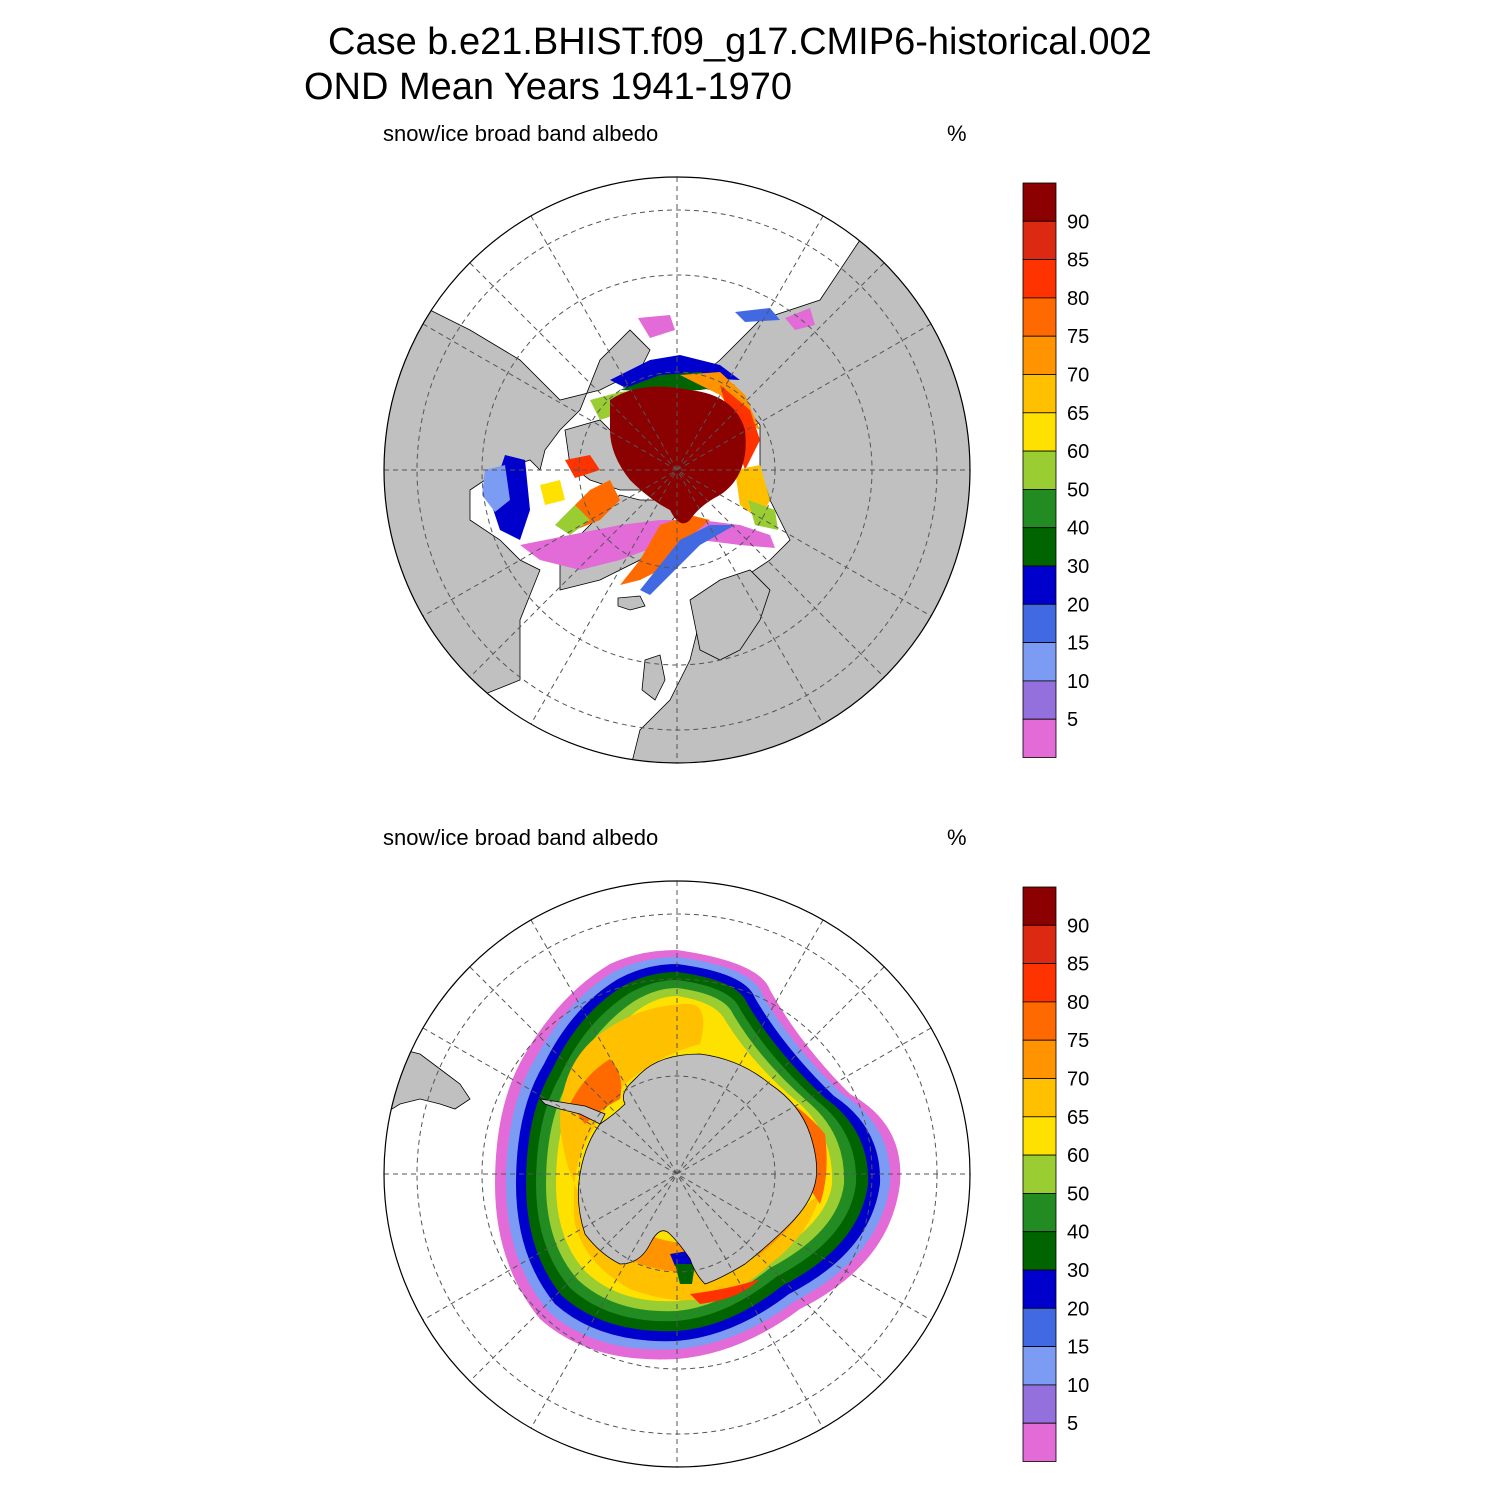 Image resolution: width=1500 pixels, height=1500 pixels. Describe the element at coordinates (648, 451) in the screenshot. I see `albedo-field-north` at that location.